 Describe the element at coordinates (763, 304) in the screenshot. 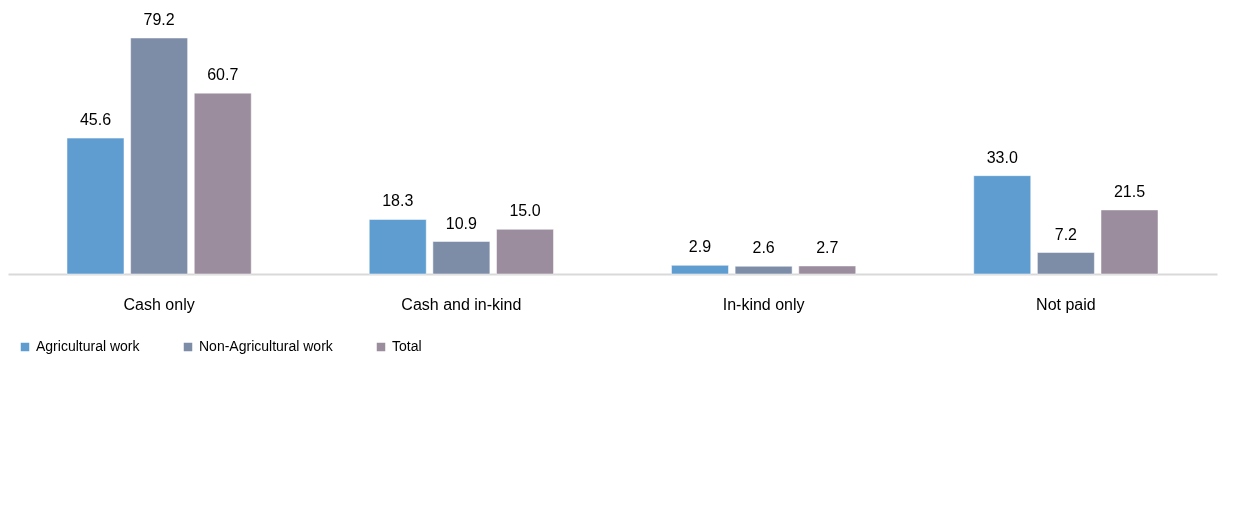

I see `x-tick-label: In-kind only` at that location.